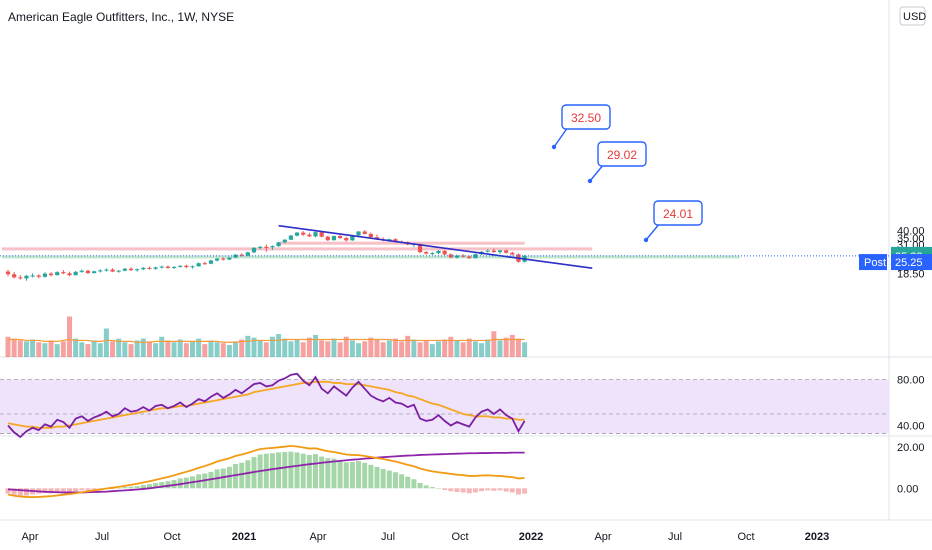 This screenshot has width=932, height=550. I want to click on callout-label: 24.01, so click(678, 214).